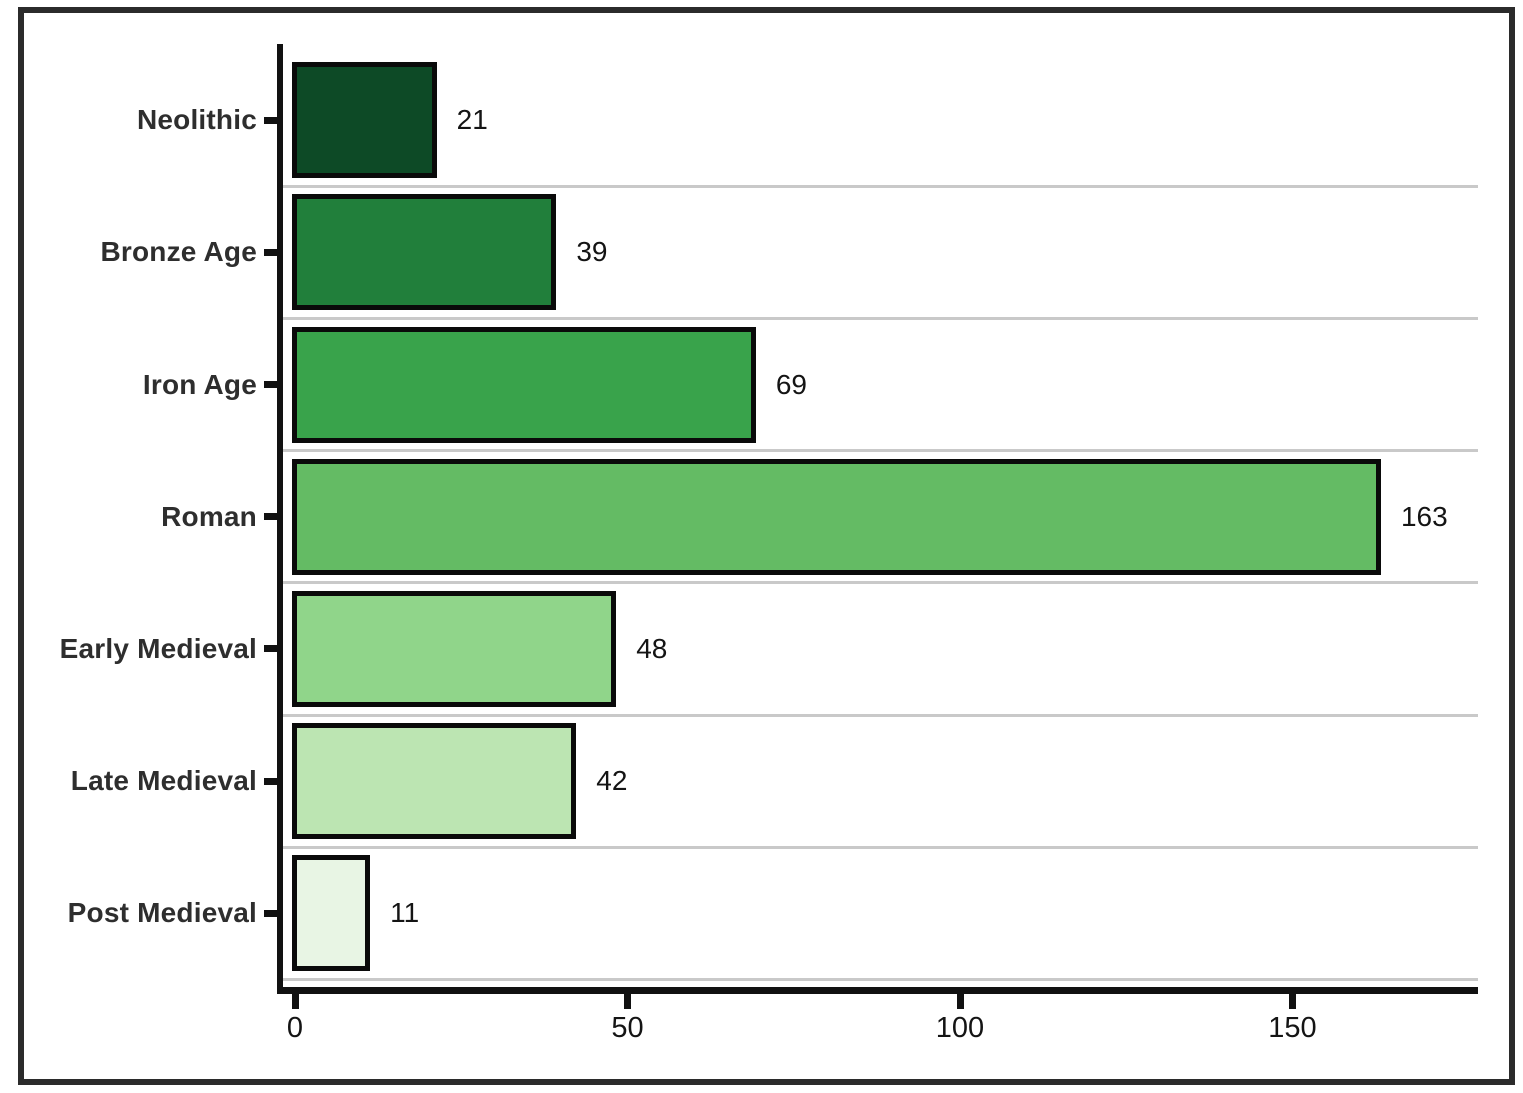 The image size is (1523, 1093). What do you see at coordinates (1424, 516) in the screenshot?
I see `value-label-roman: 163` at bounding box center [1424, 516].